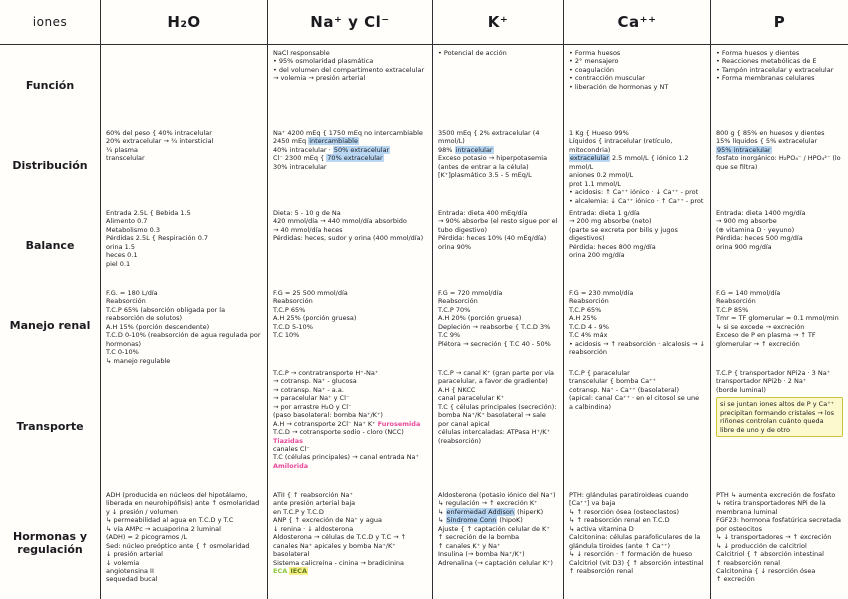 The height and width of the screenshot is (599, 848). Describe the element at coordinates (50, 165) in the screenshot. I see `row-label-distribucion: Distribución` at that location.